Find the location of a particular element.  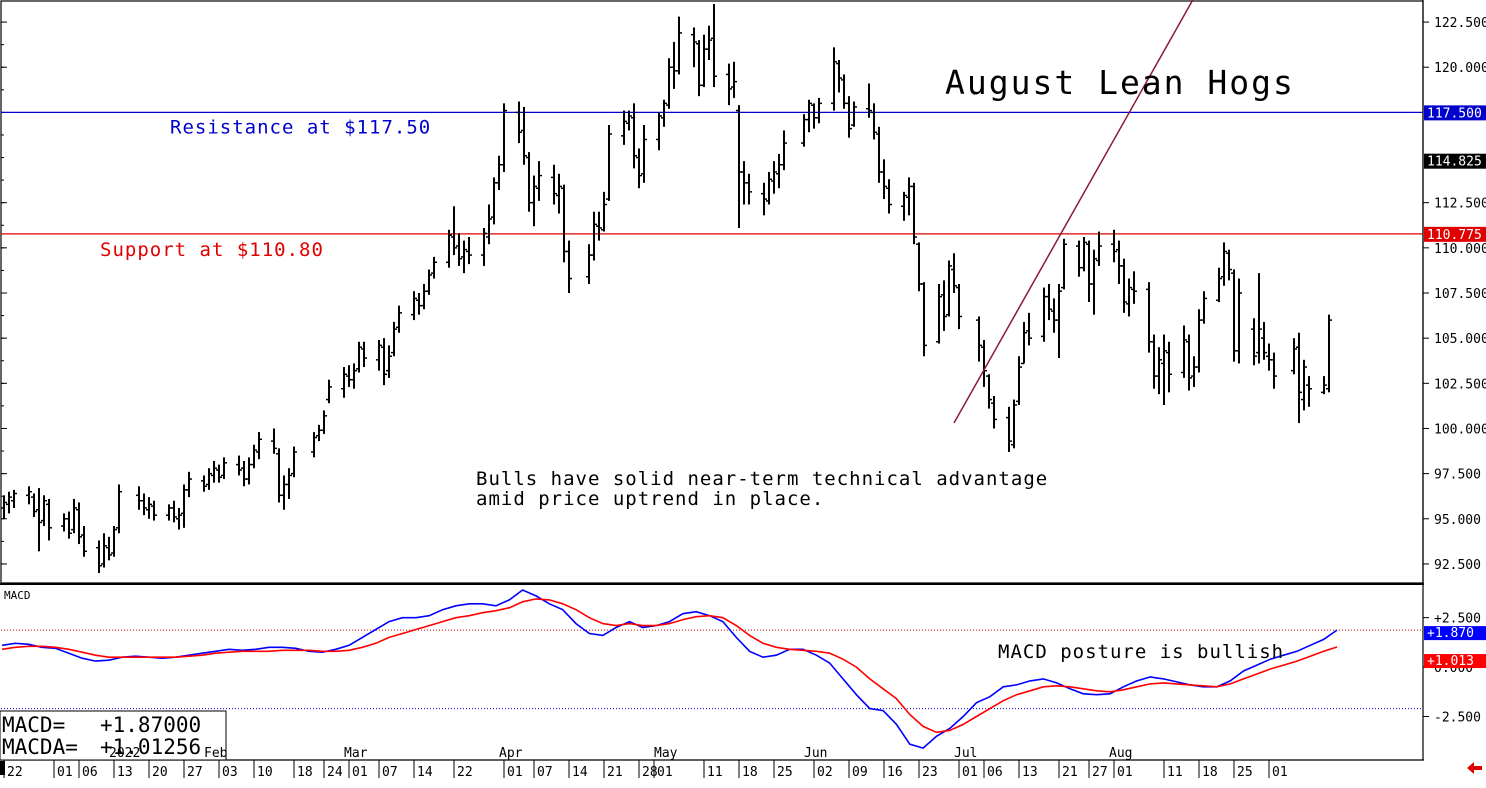

macda-readout-value: +1.01256 is located at coordinates (150, 747).